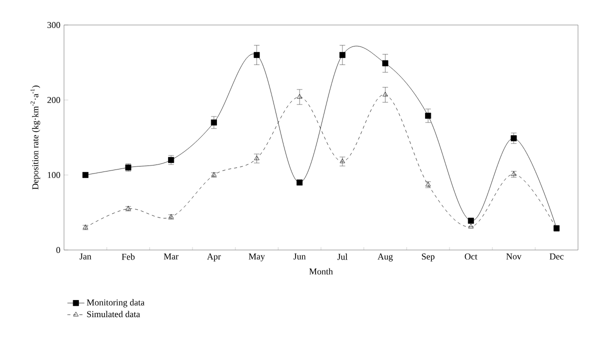 Image resolution: width=600 pixels, height=348 pixels. Describe the element at coordinates (214, 258) in the screenshot. I see `x-tick-label: Apr` at that location.